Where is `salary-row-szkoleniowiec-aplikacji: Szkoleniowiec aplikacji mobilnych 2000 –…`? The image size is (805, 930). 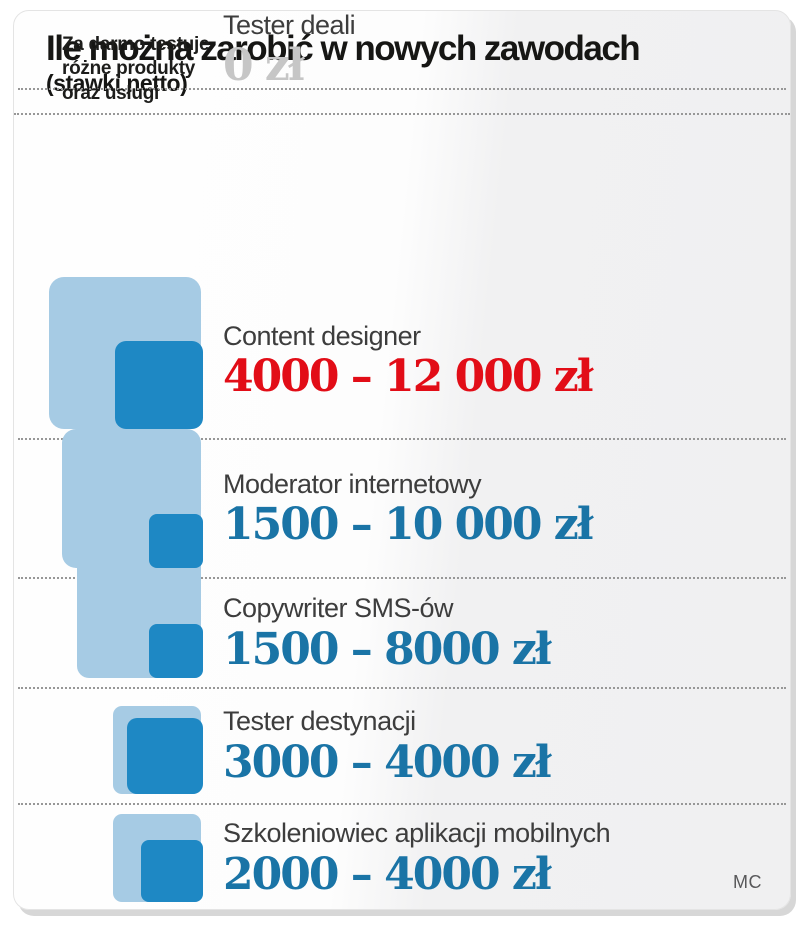 salary-row-szkoleniowiec-aplikacji: Szkoleniowiec aplikacji mobilnych 2000 –… is located at coordinates (402, 858).